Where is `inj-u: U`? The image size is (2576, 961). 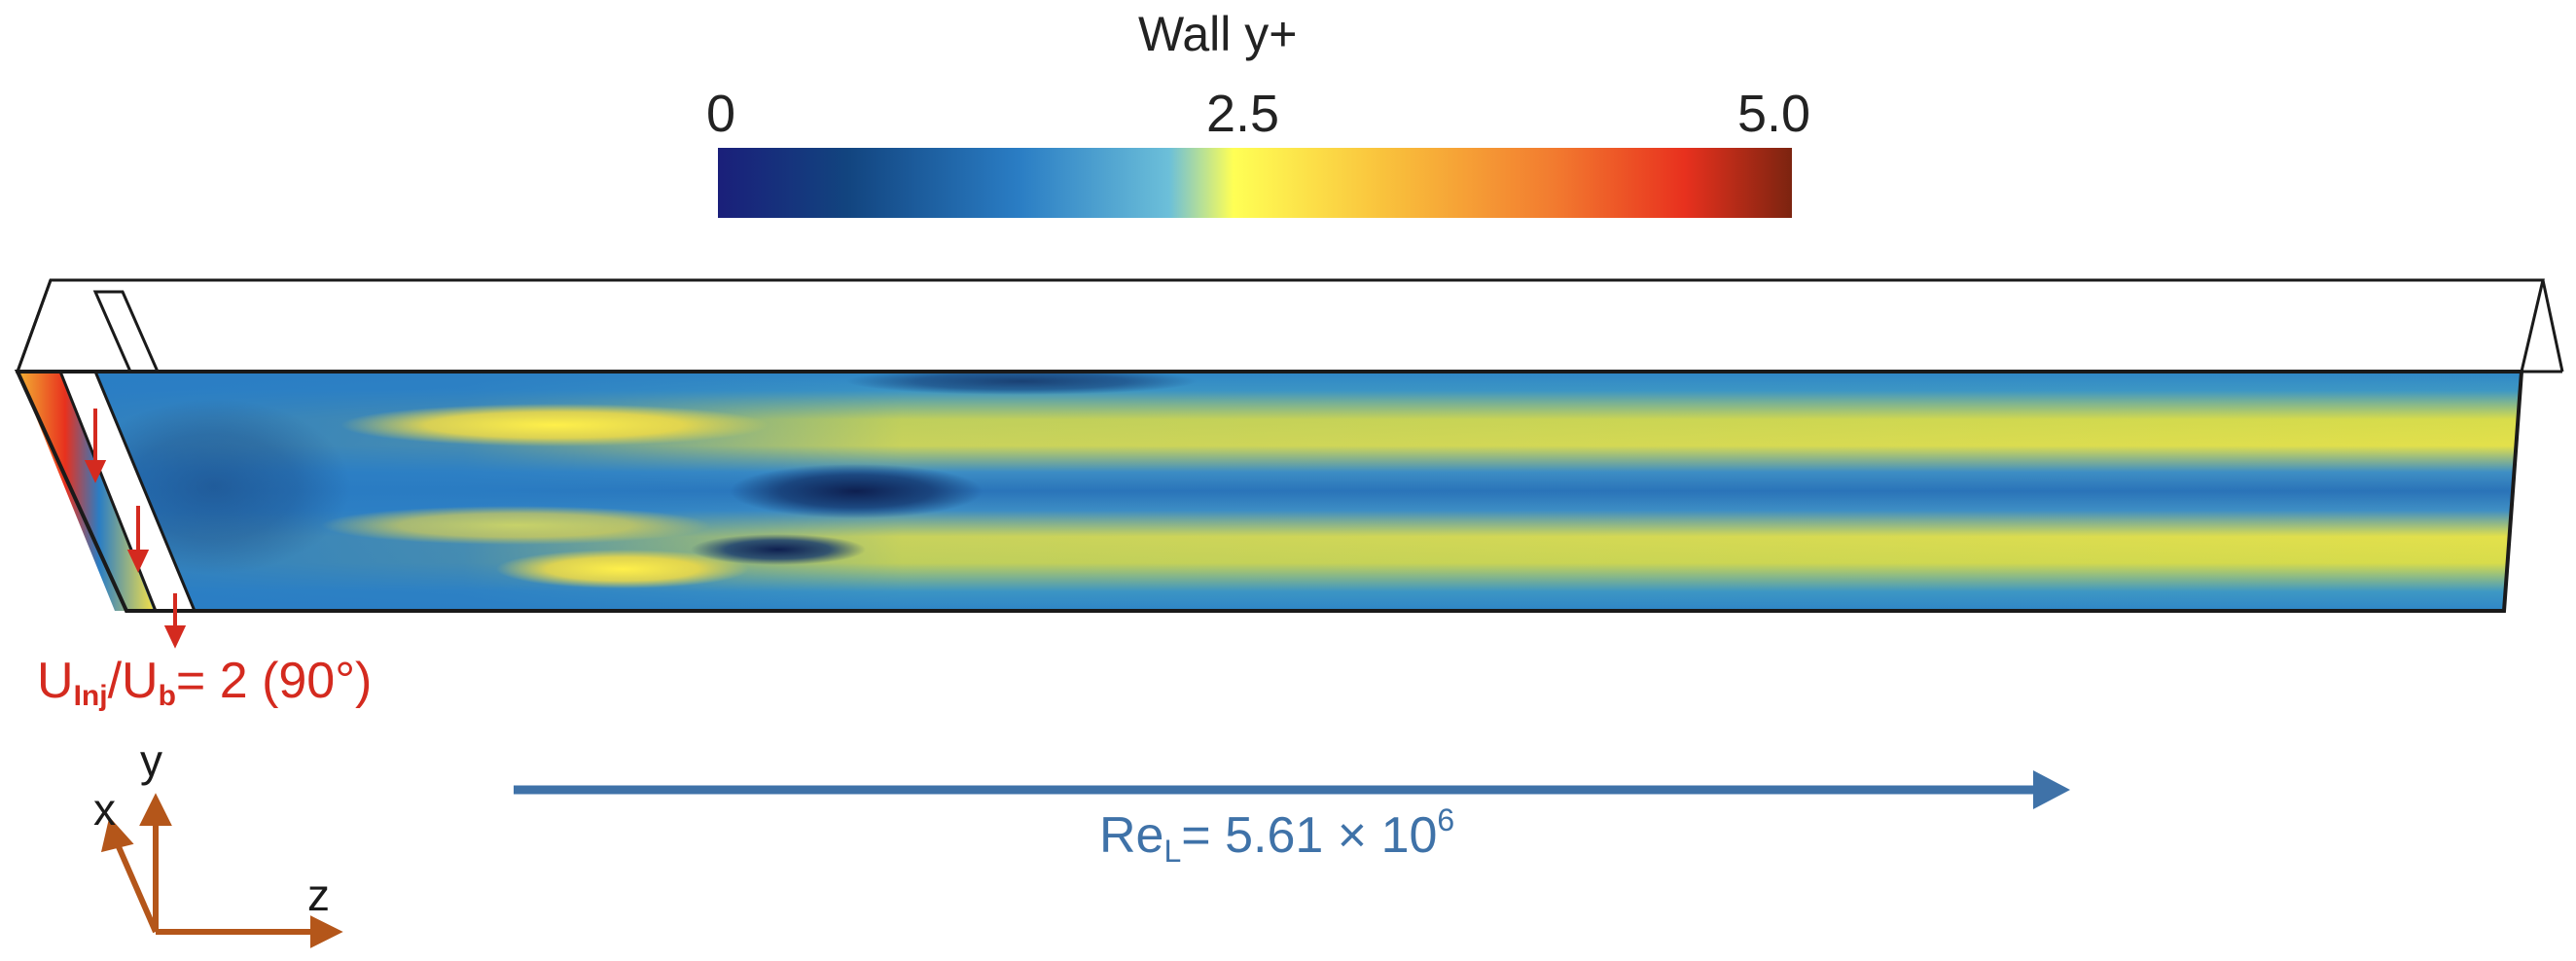 inj-u: U is located at coordinates (55, 681).